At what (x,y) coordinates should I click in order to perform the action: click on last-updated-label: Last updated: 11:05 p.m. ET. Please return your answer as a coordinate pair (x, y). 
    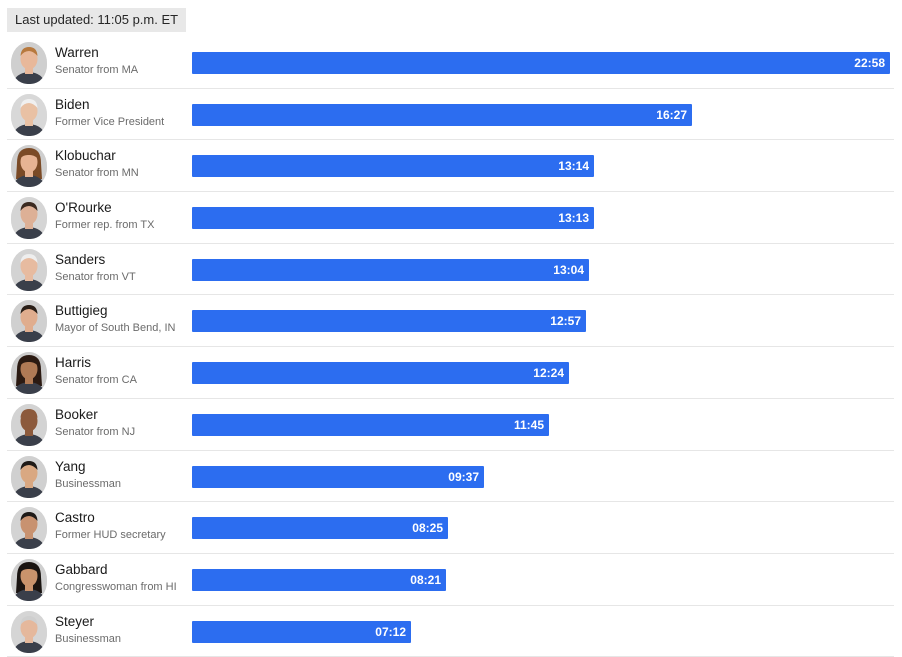
    Looking at the image, I should click on (97, 20).